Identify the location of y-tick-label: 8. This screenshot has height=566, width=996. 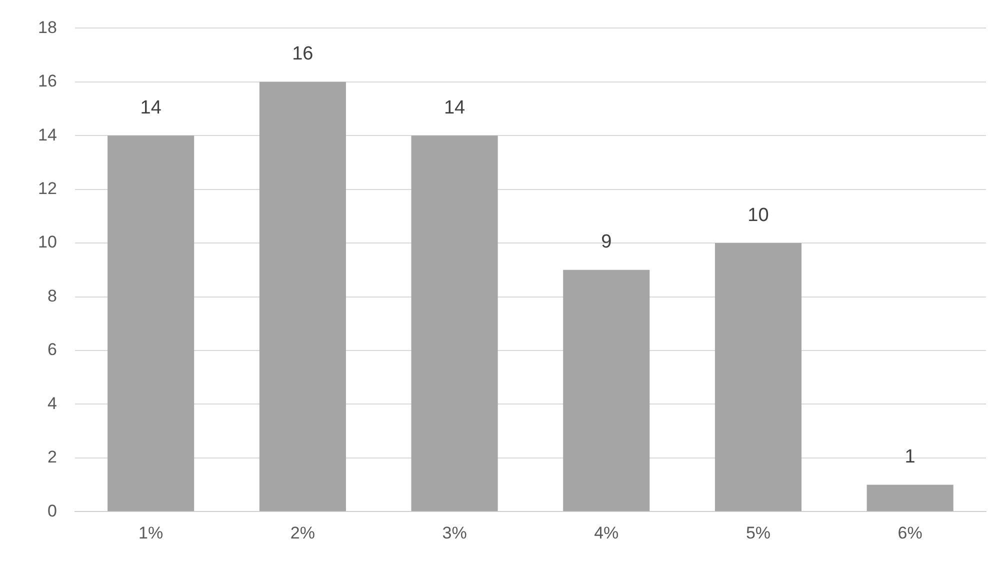
(52, 296).